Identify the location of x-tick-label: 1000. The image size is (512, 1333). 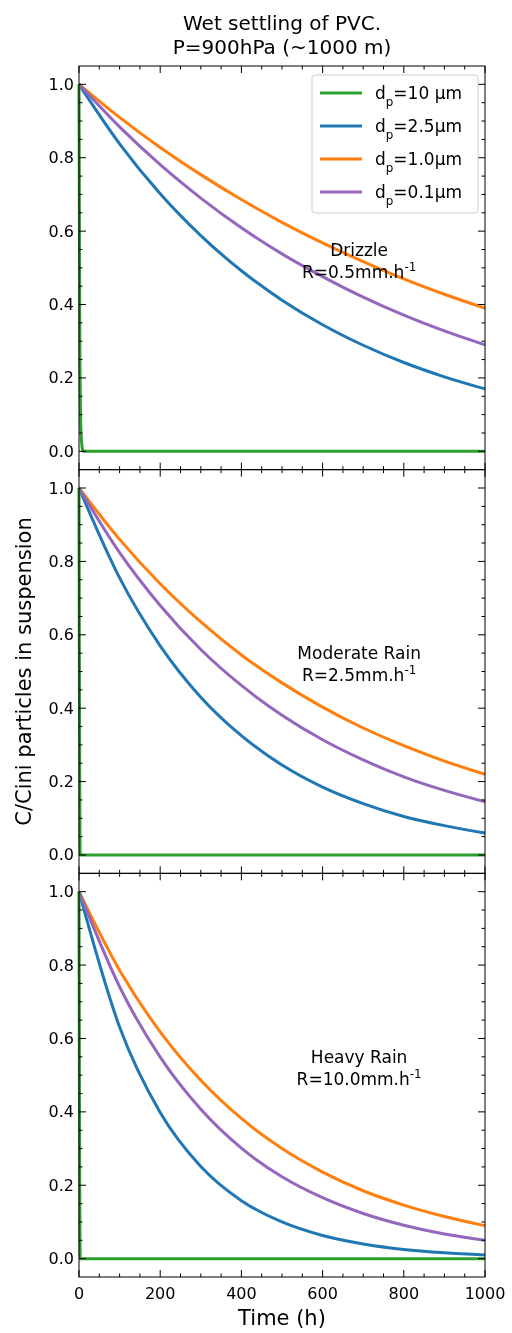
(485, 1293).